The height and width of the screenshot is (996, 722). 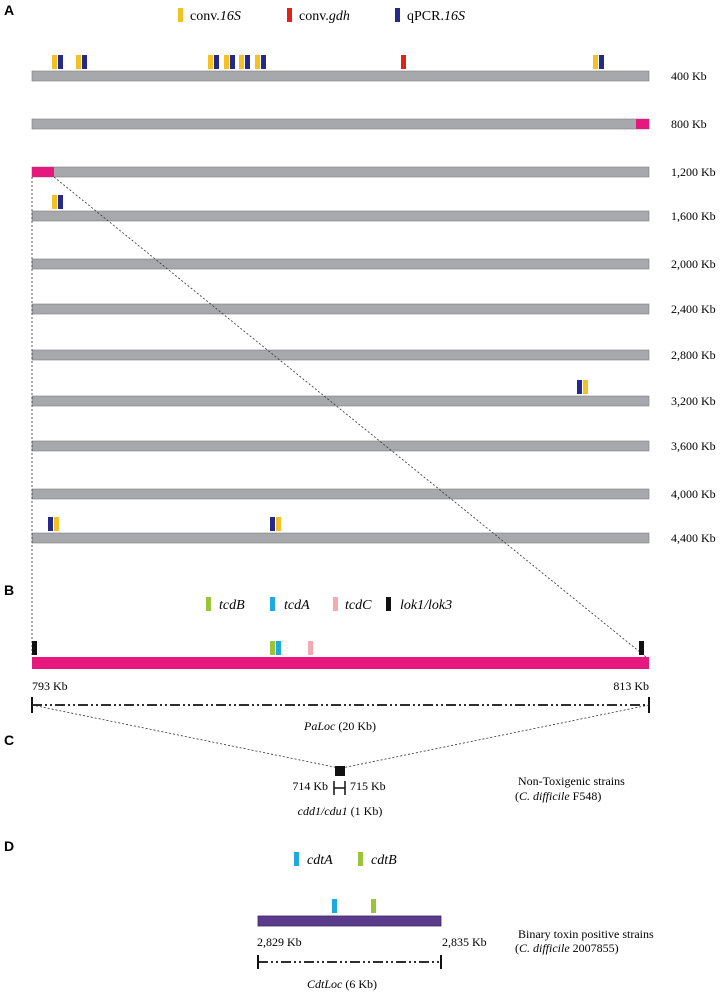 What do you see at coordinates (310, 648) in the screenshot?
I see `gene-tcdc` at bounding box center [310, 648].